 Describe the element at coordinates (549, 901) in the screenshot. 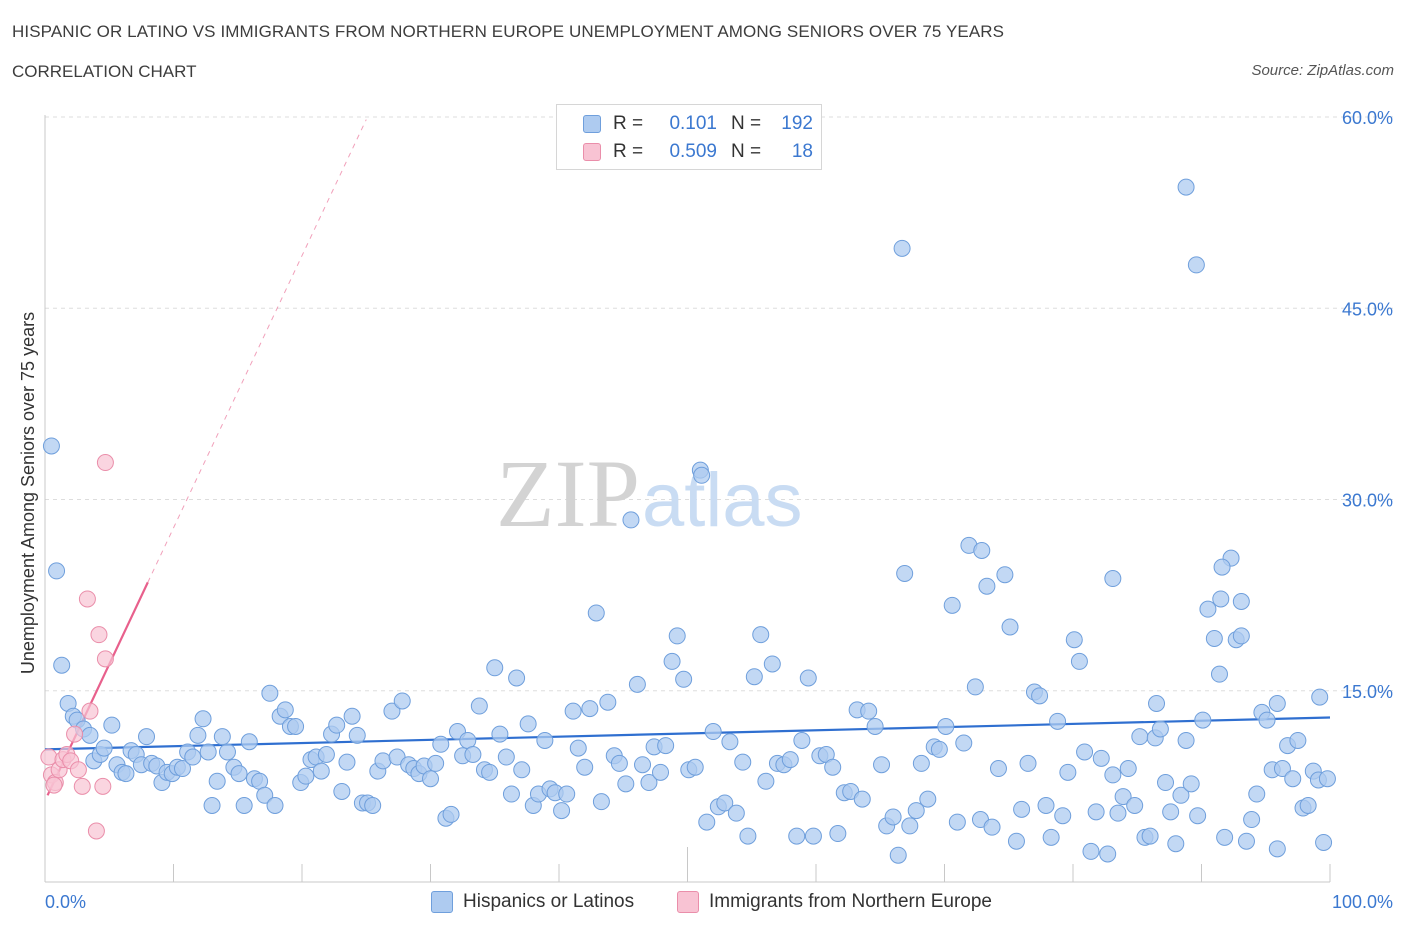

I see `legend-label-hispanics: Hispanics or Latinos` at that location.